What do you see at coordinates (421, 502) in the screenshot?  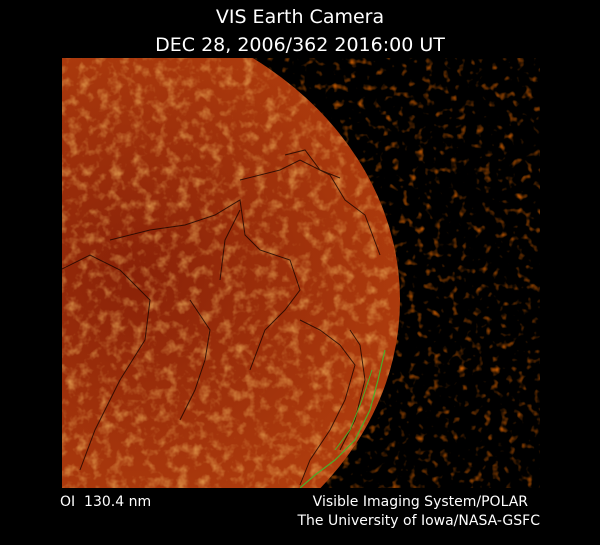 I see `instrument-label: Visible Imaging System/POLAR` at bounding box center [421, 502].